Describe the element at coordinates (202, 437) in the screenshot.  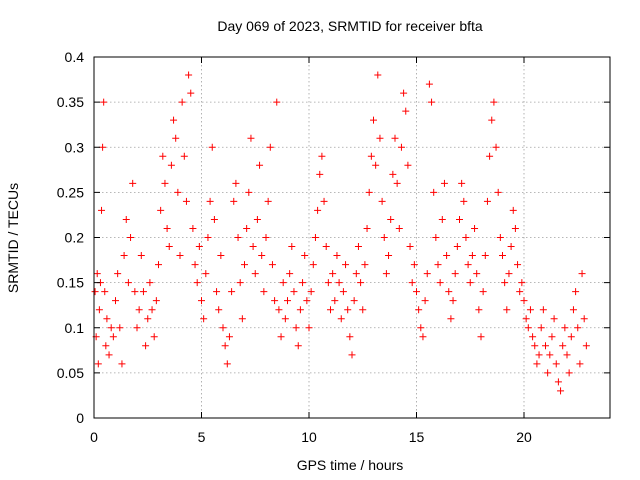
I see `x-tick-label: 5` at that location.